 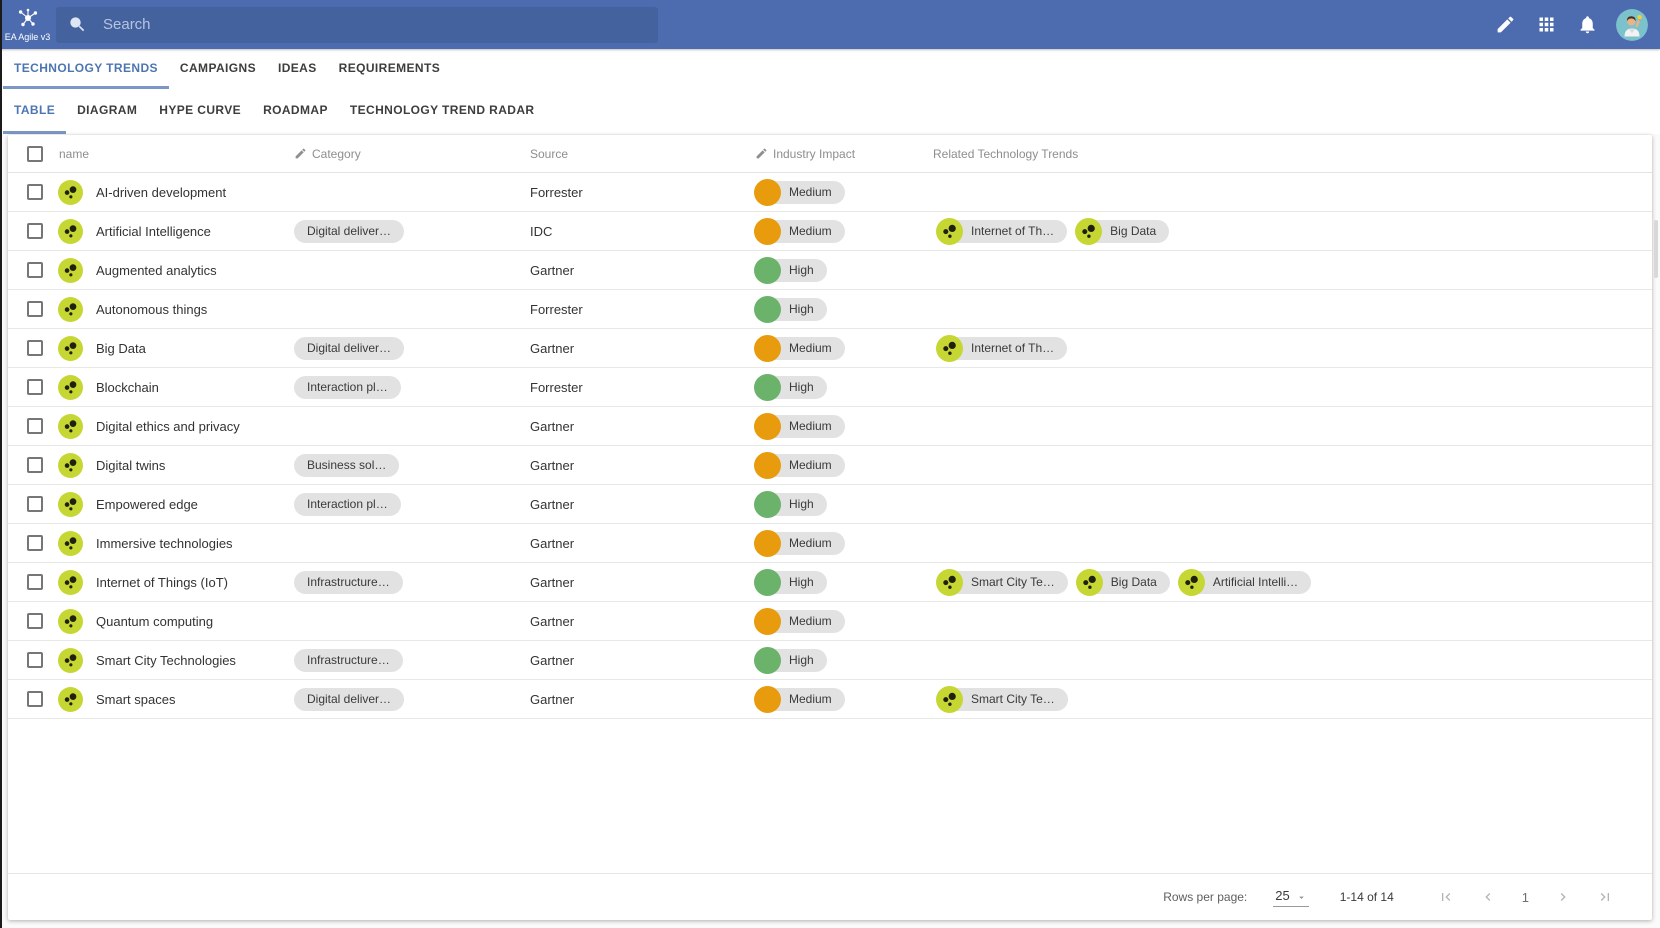 I want to click on column-header-related-trends: Related Technology Trends, so click(x=1006, y=153).